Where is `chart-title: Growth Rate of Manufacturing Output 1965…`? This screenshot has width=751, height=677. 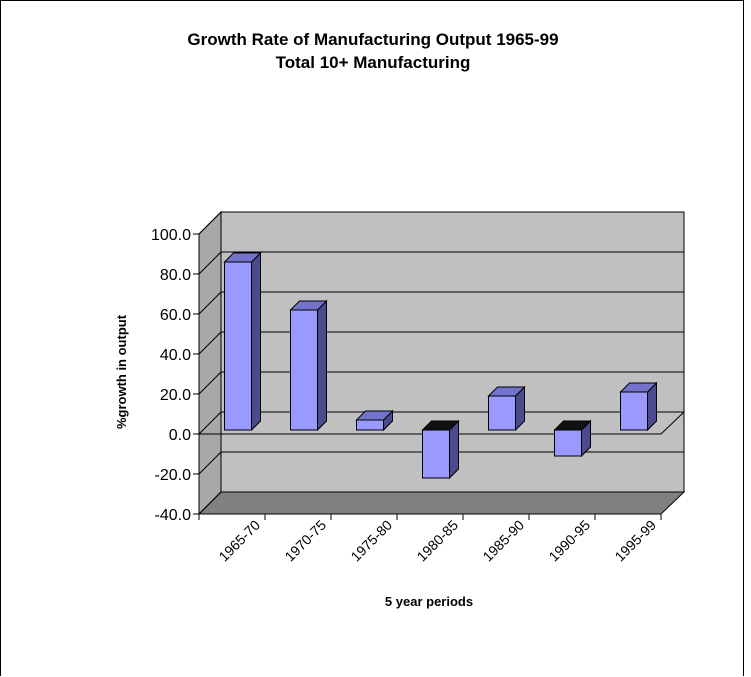 chart-title: Growth Rate of Manufacturing Output 1965… is located at coordinates (373, 39).